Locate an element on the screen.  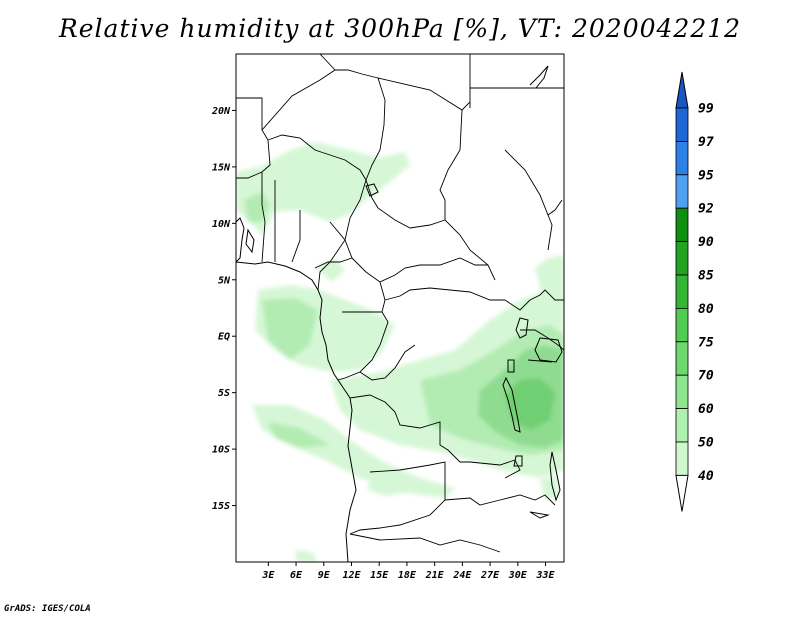
rh-area-atlantic-plume is located at coordinates (353, 451).